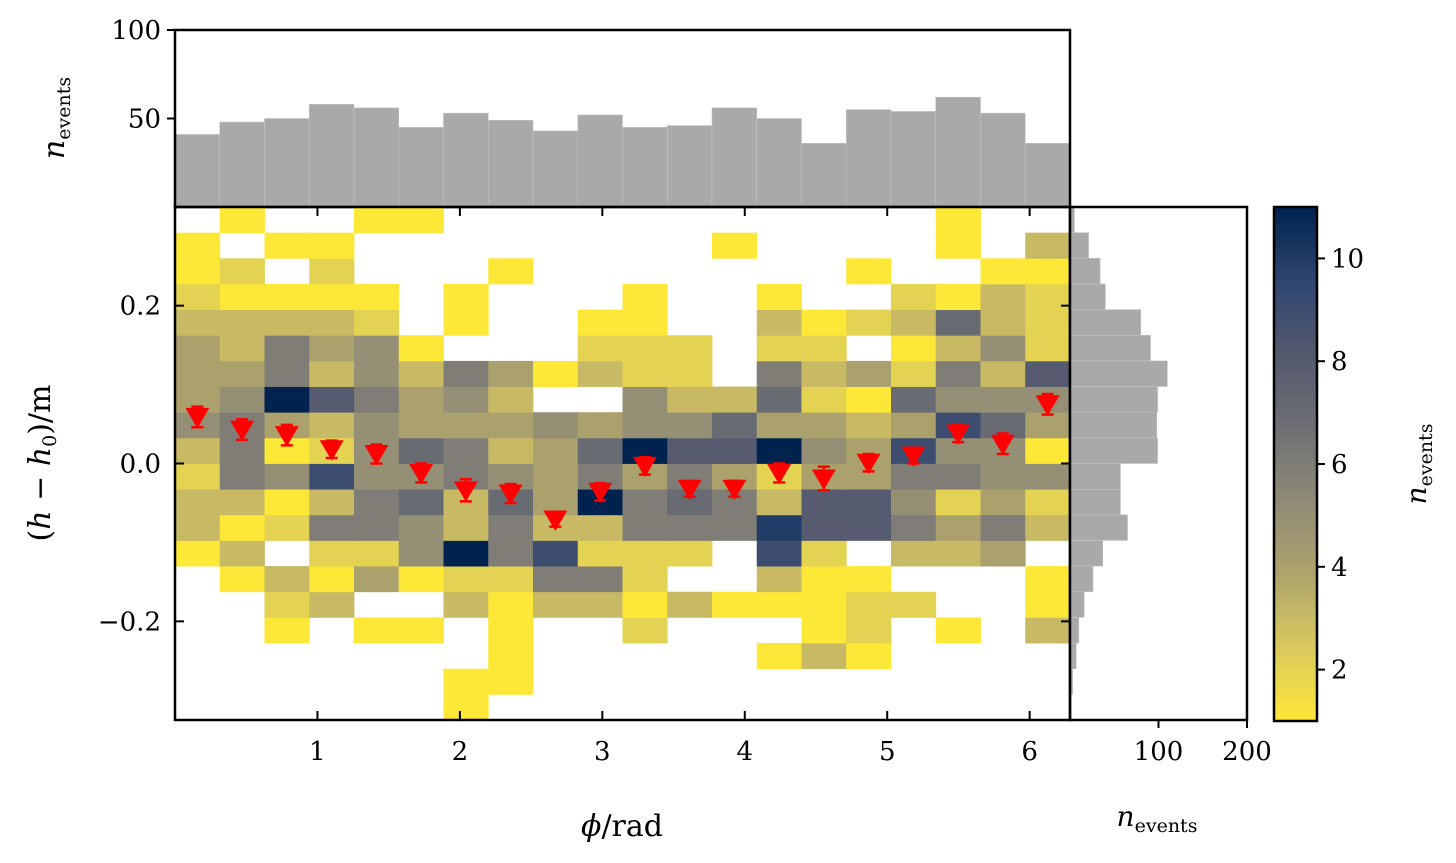  Describe the element at coordinates (602, 752) in the screenshot. I see `main-xtick-label: 3` at that location.